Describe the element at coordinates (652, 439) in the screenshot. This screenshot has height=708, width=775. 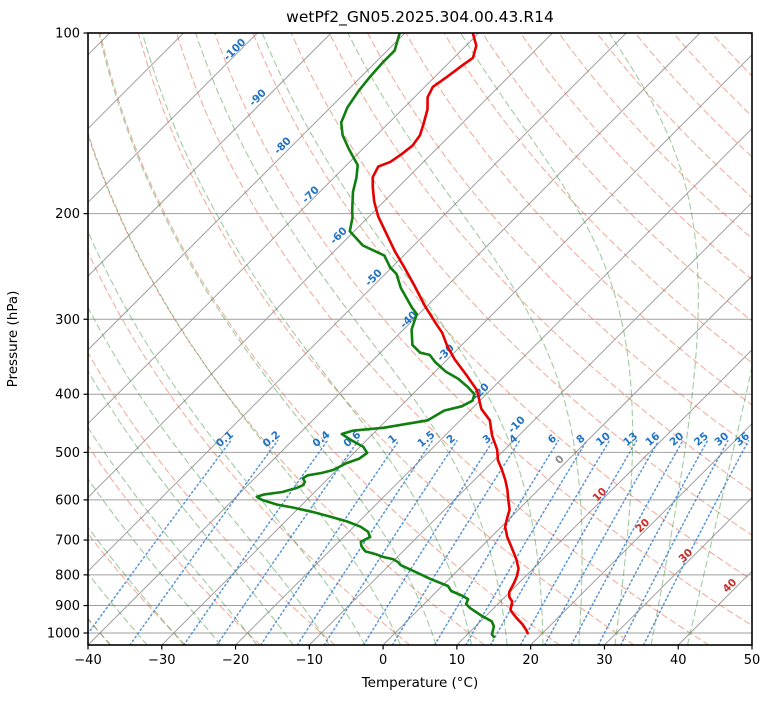
I see `mixing-ratio-label: 16` at that location.